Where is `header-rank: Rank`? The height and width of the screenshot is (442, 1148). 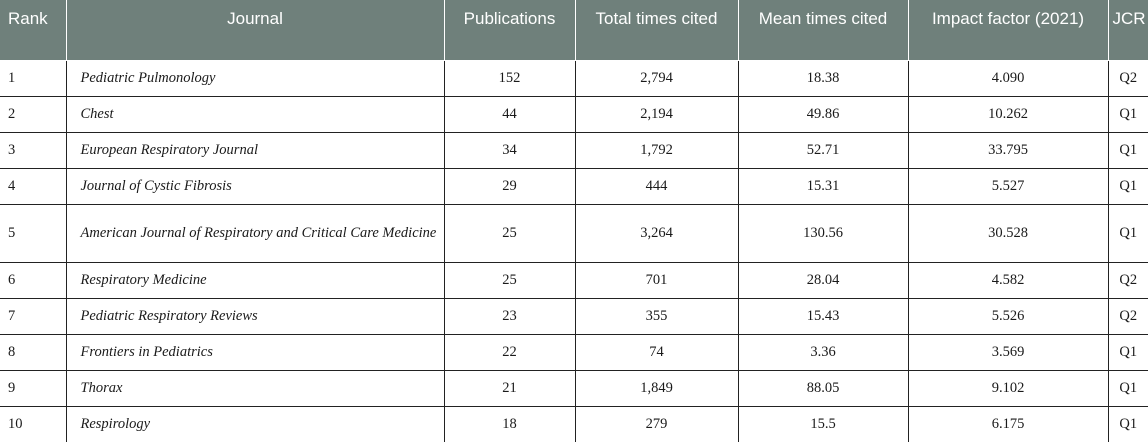 header-rank: Rank is located at coordinates (33, 30).